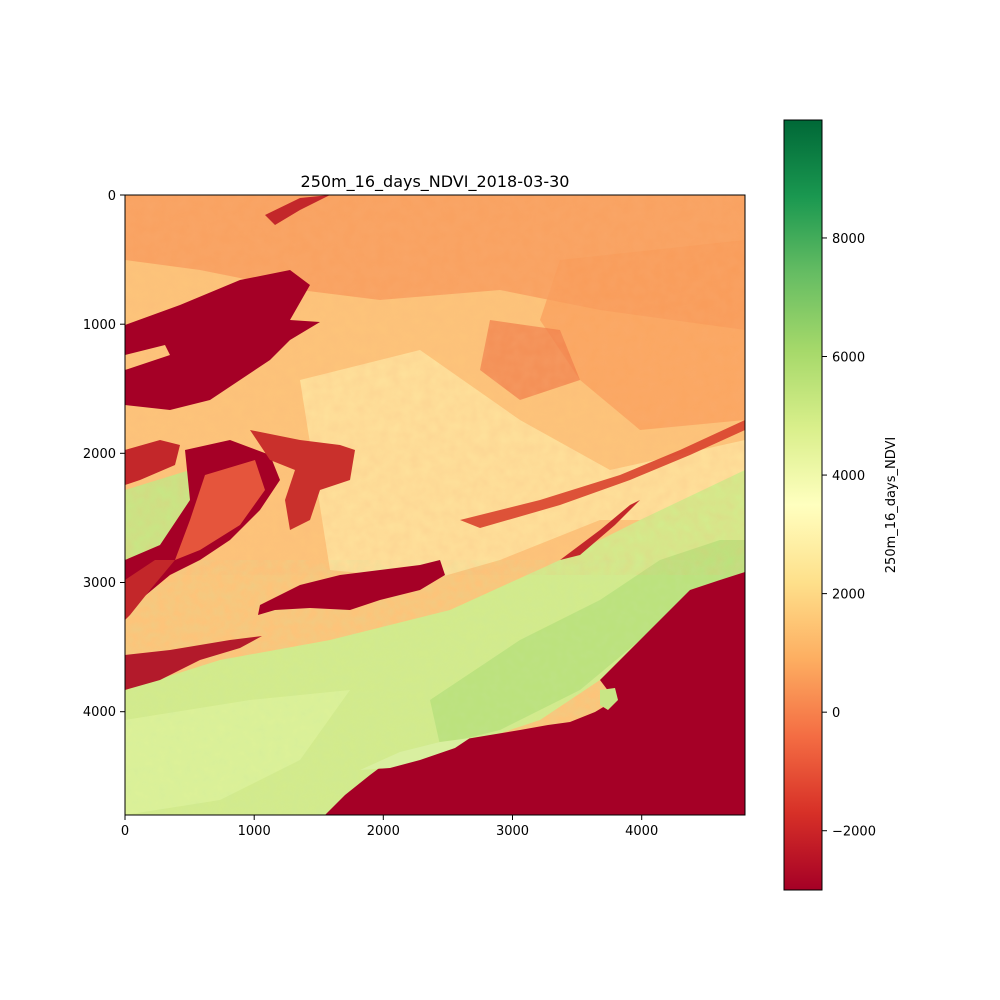 The width and height of the screenshot is (1000, 1000). Describe the element at coordinates (125, 831) in the screenshot. I see `x-tick-label: 0` at that location.